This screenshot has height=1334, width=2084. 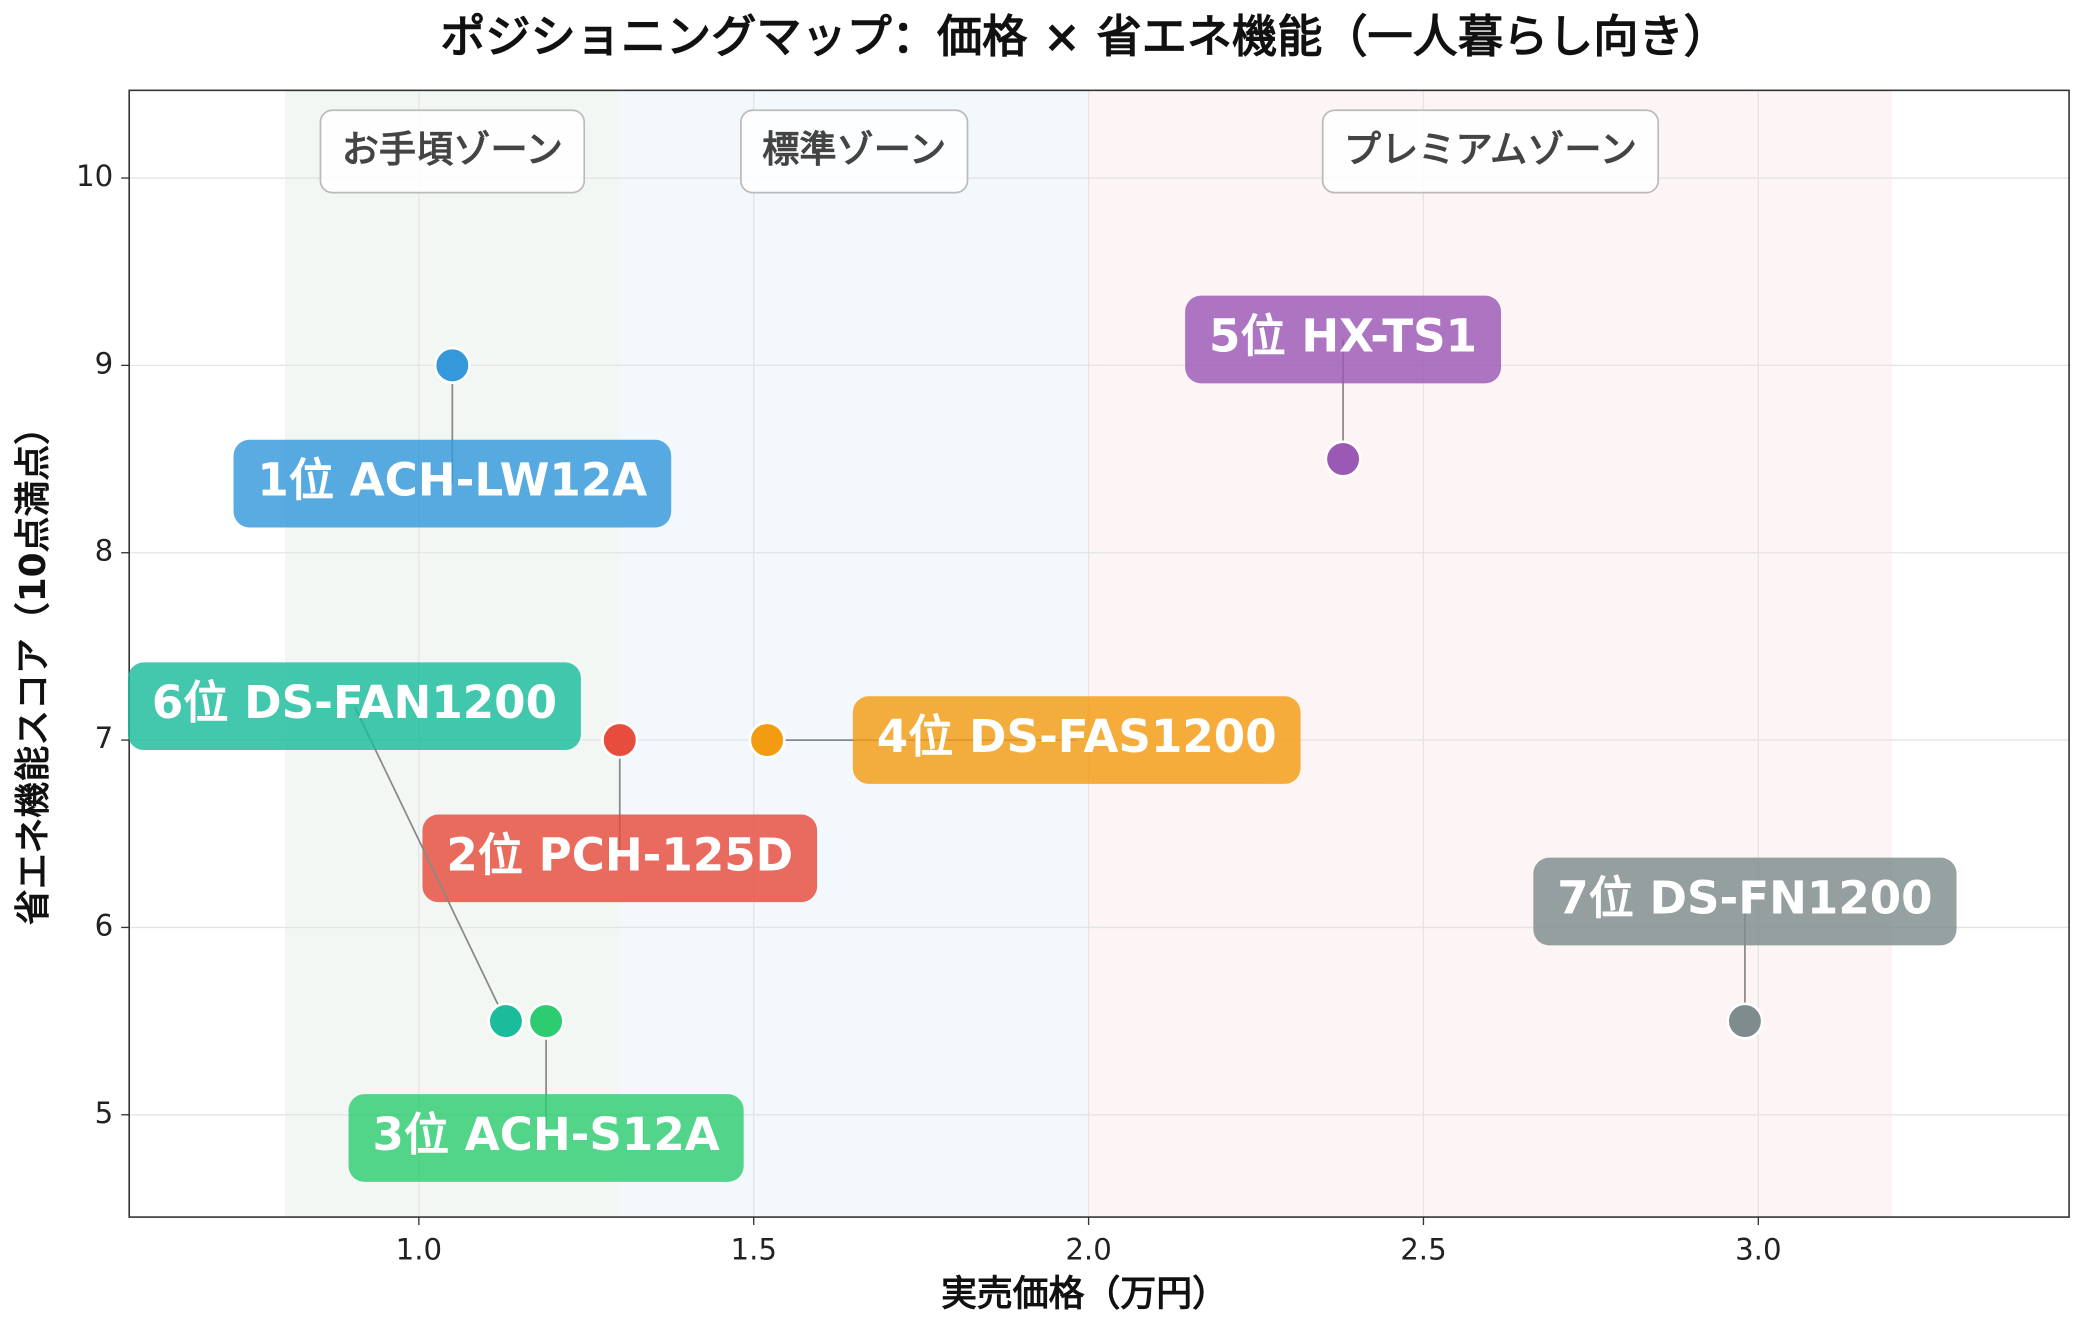 I want to click on y-tick-label: 10, so click(x=94, y=176).